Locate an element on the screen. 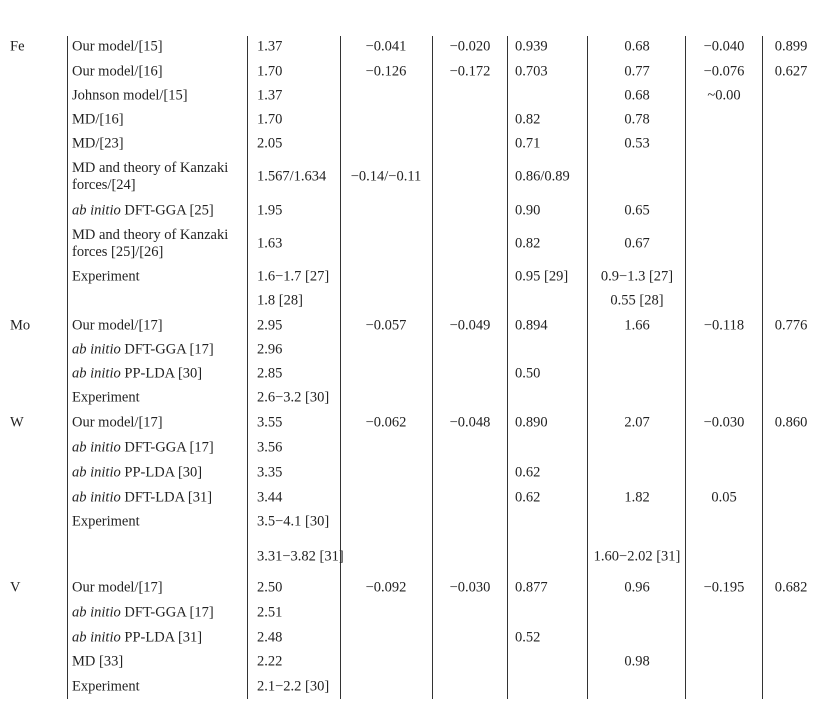  value-cell: 1.6−1.7 [27] is located at coordinates (293, 276).